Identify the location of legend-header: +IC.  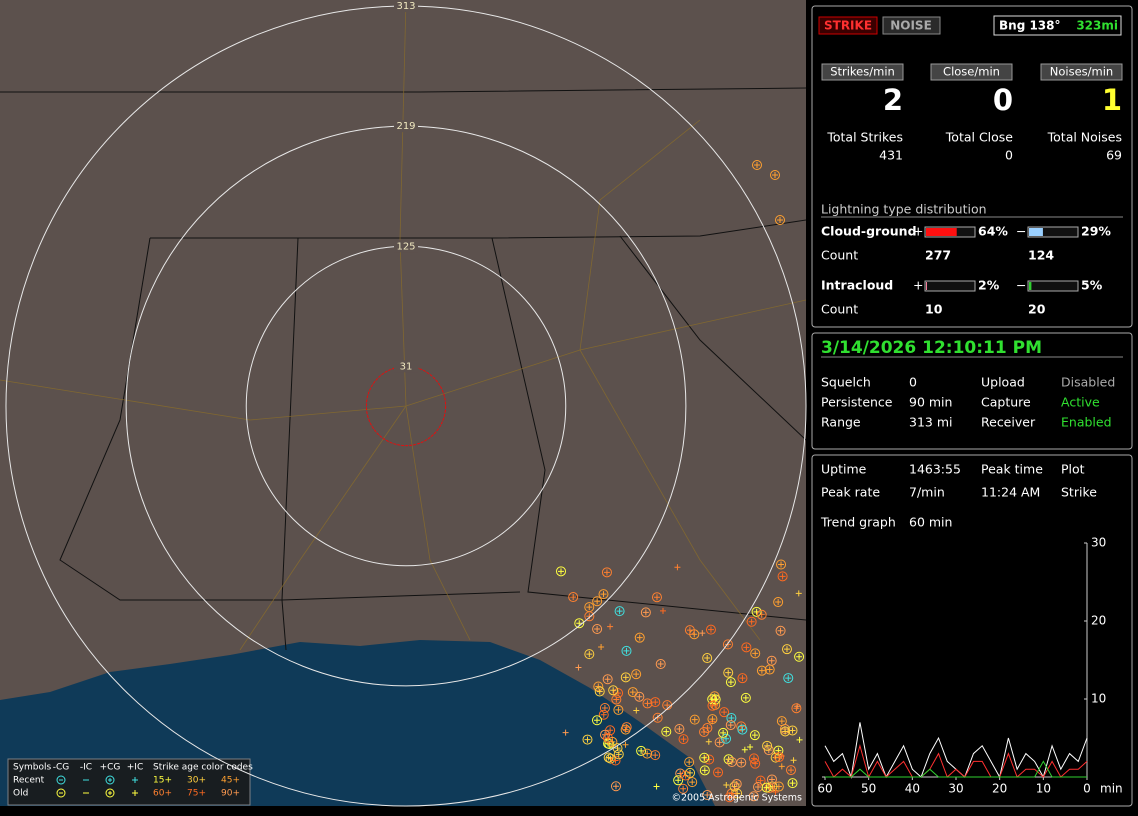
(135, 768).